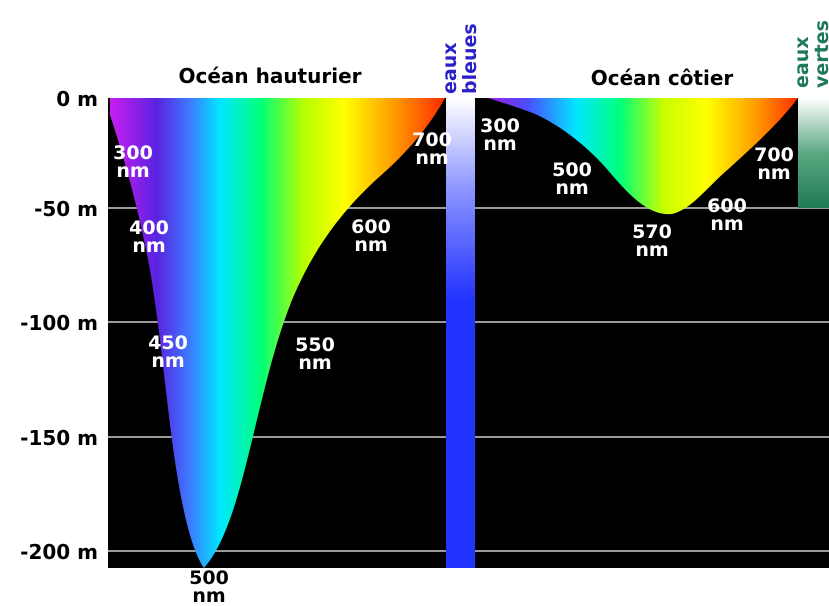 Image resolution: width=829 pixels, height=606 pixels. I want to click on coastal-ocean-title: Océan côtier, so click(662, 78).